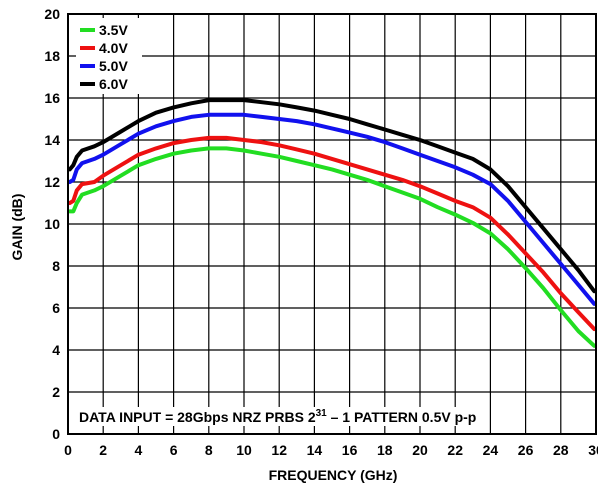 This screenshot has width=598, height=493. I want to click on annotation-background, so click(278, 416).